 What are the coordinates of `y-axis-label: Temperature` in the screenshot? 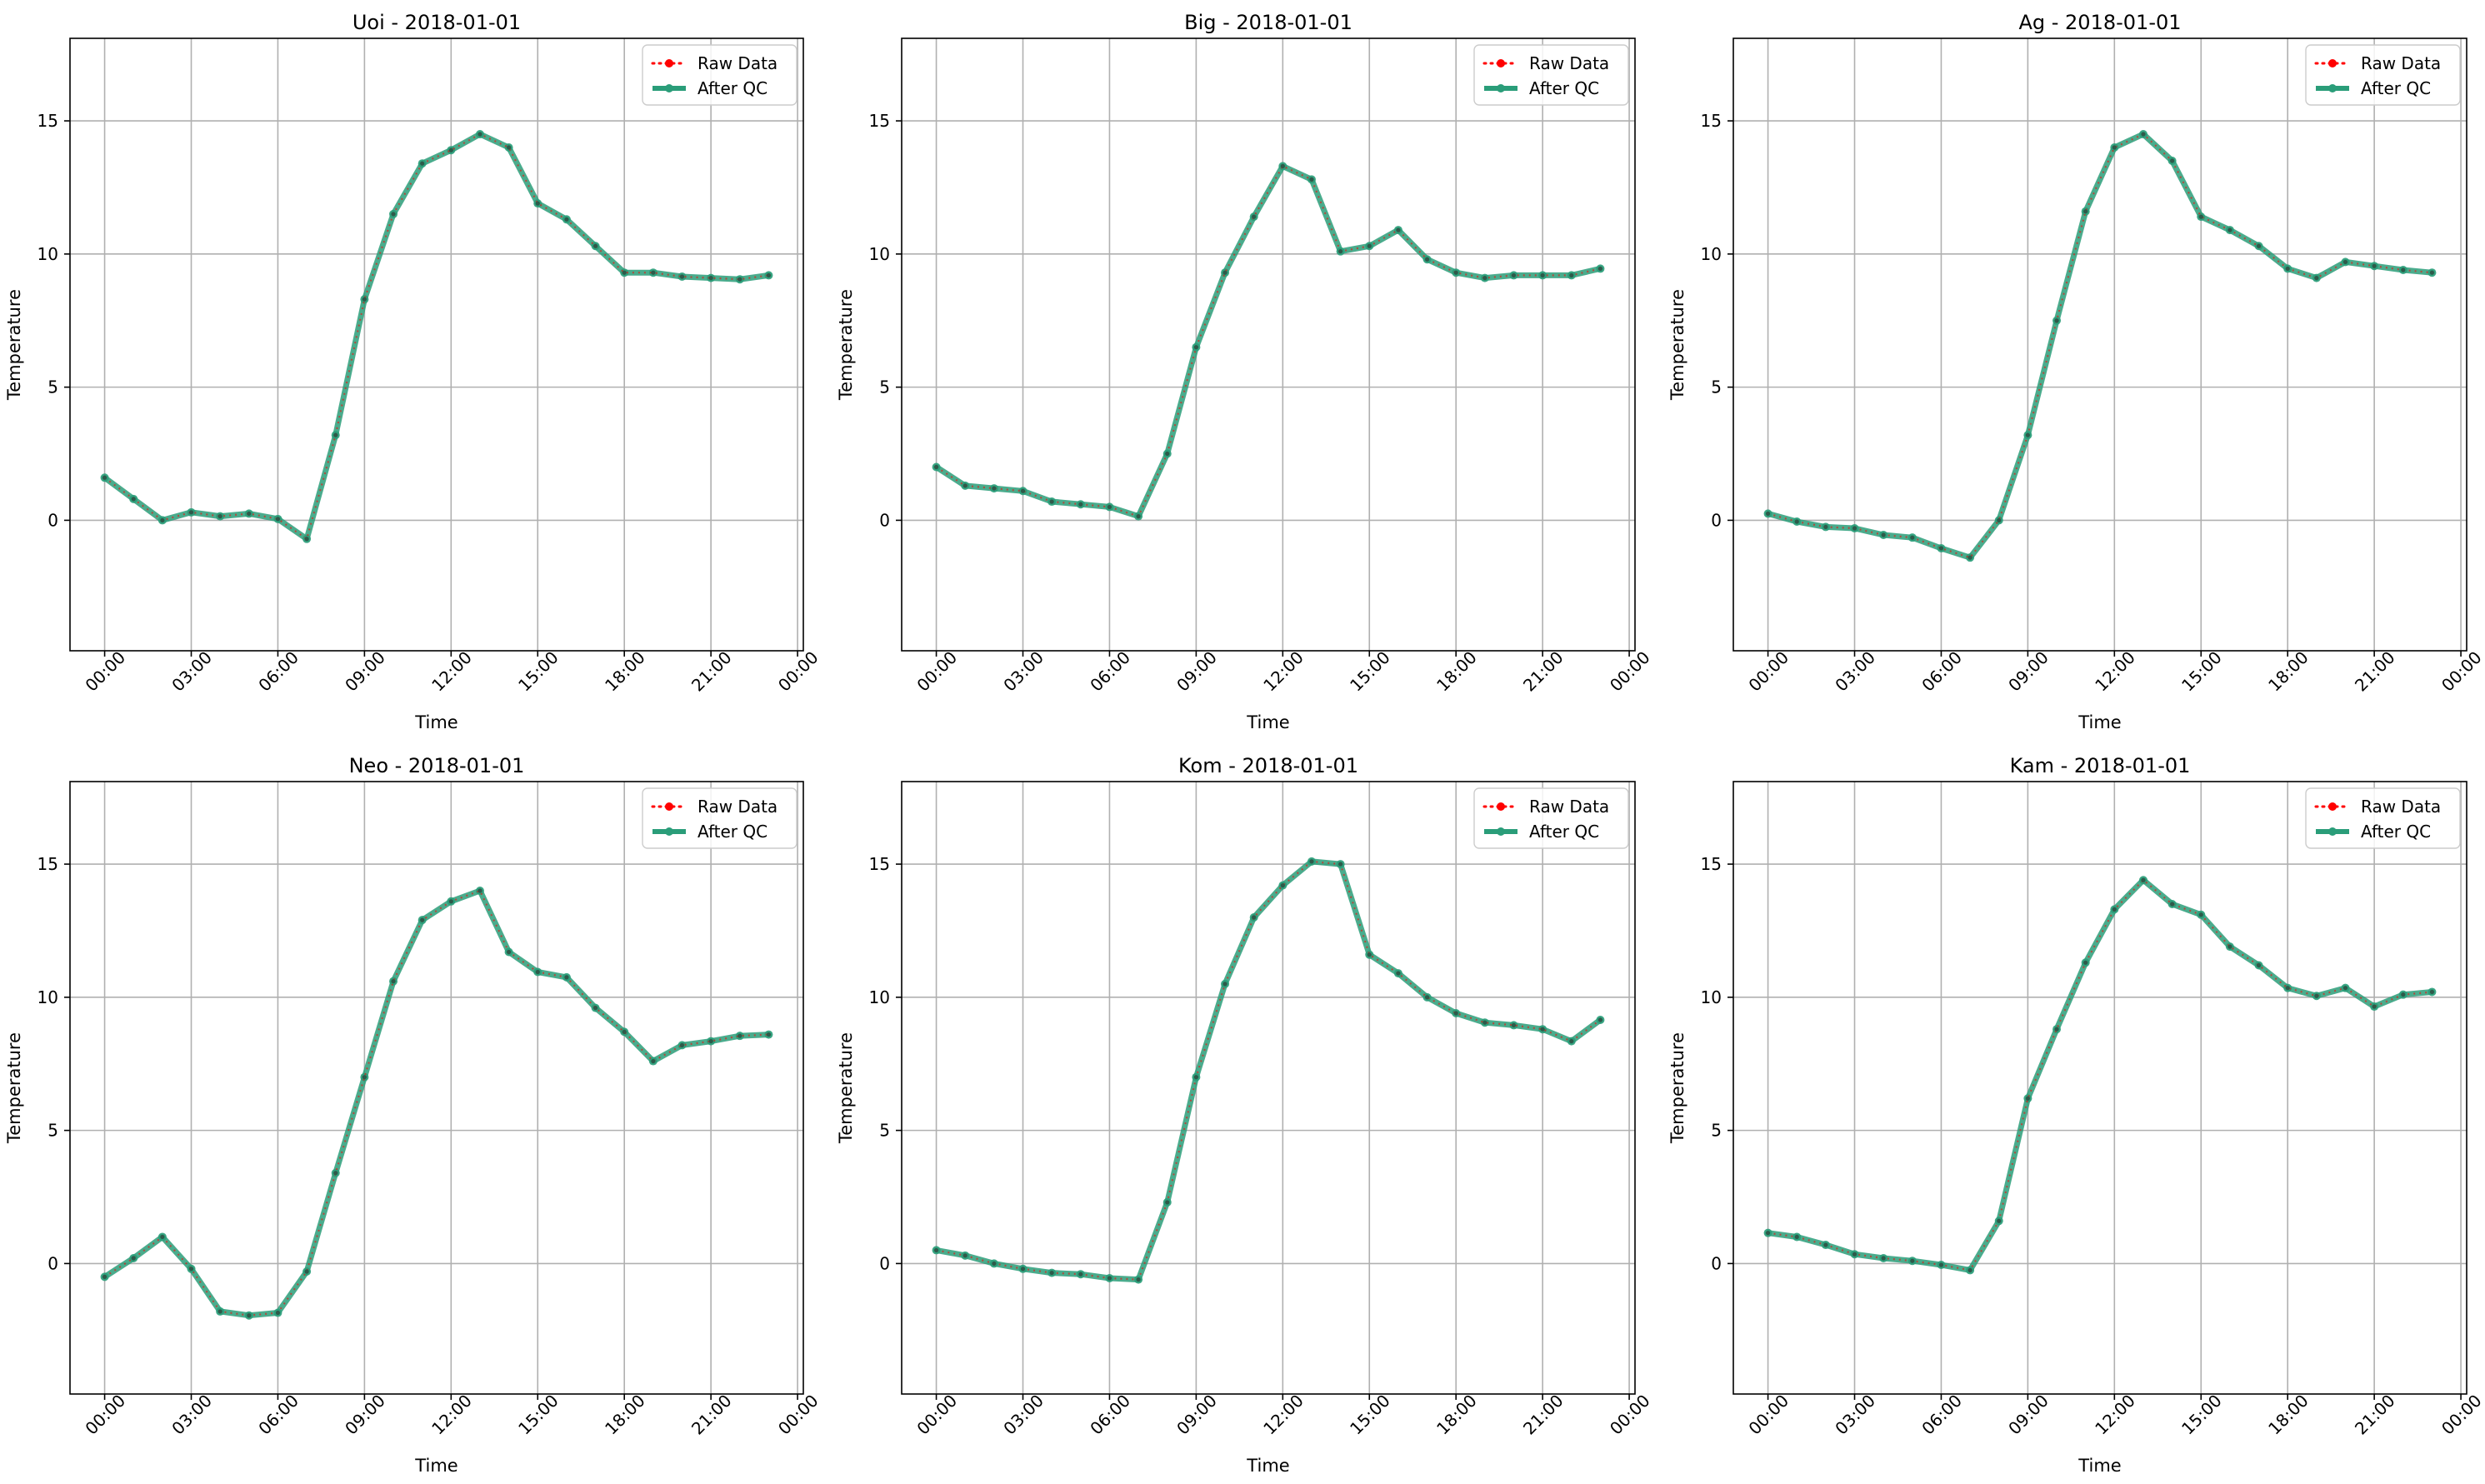 It's located at (14, 1088).